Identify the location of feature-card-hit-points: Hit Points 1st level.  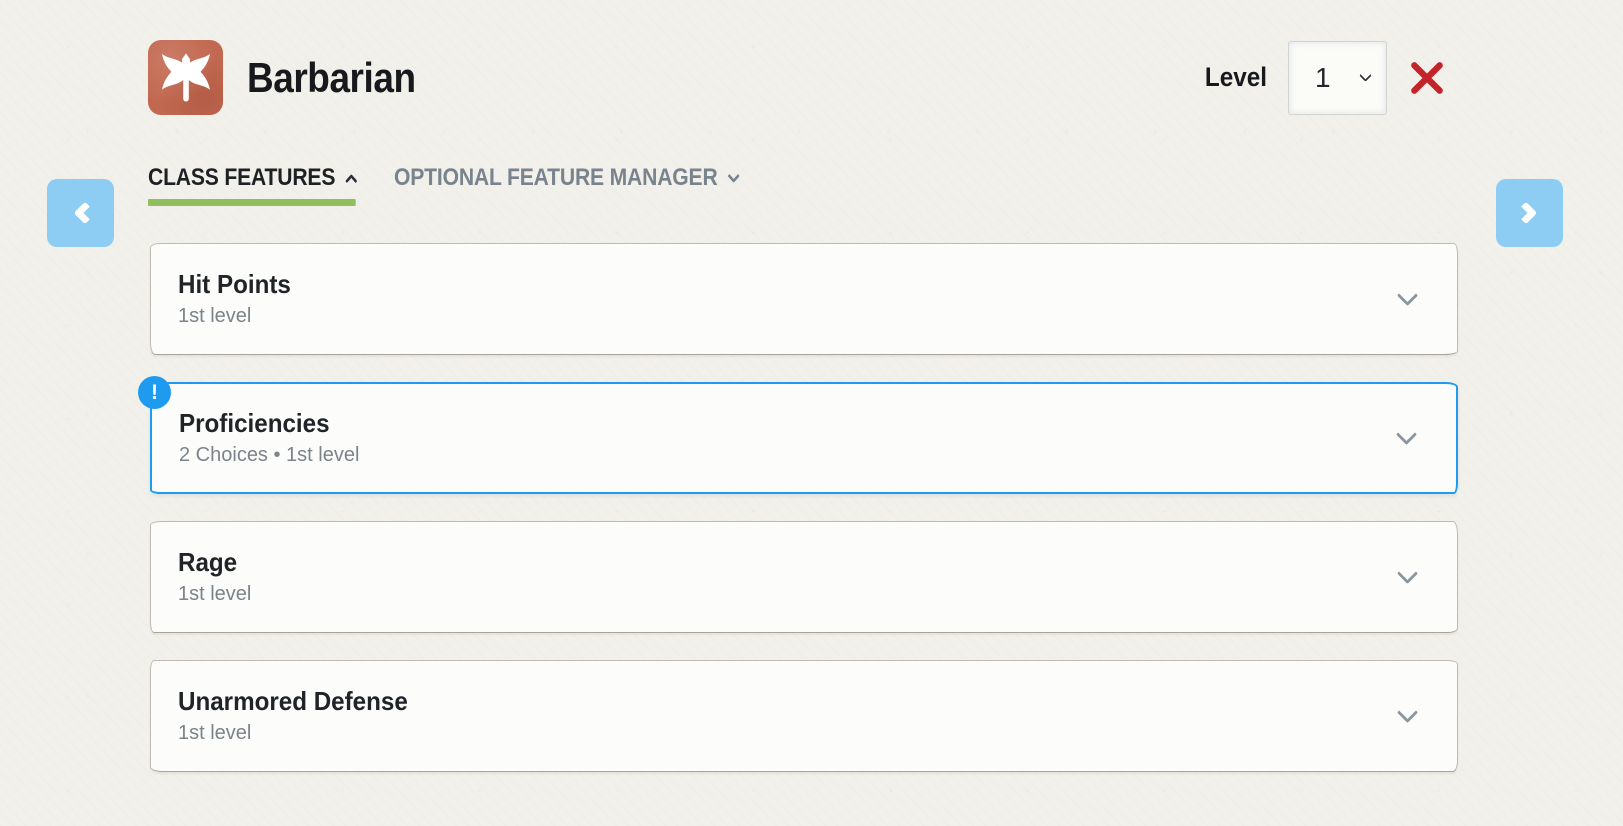
(804, 299).